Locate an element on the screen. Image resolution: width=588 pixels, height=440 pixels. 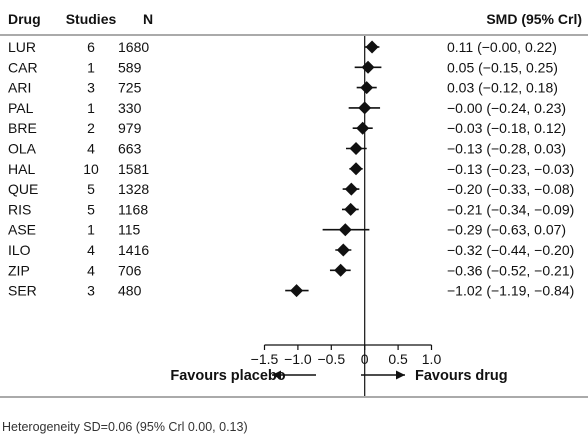
drug-label: QUE is located at coordinates (23, 189).